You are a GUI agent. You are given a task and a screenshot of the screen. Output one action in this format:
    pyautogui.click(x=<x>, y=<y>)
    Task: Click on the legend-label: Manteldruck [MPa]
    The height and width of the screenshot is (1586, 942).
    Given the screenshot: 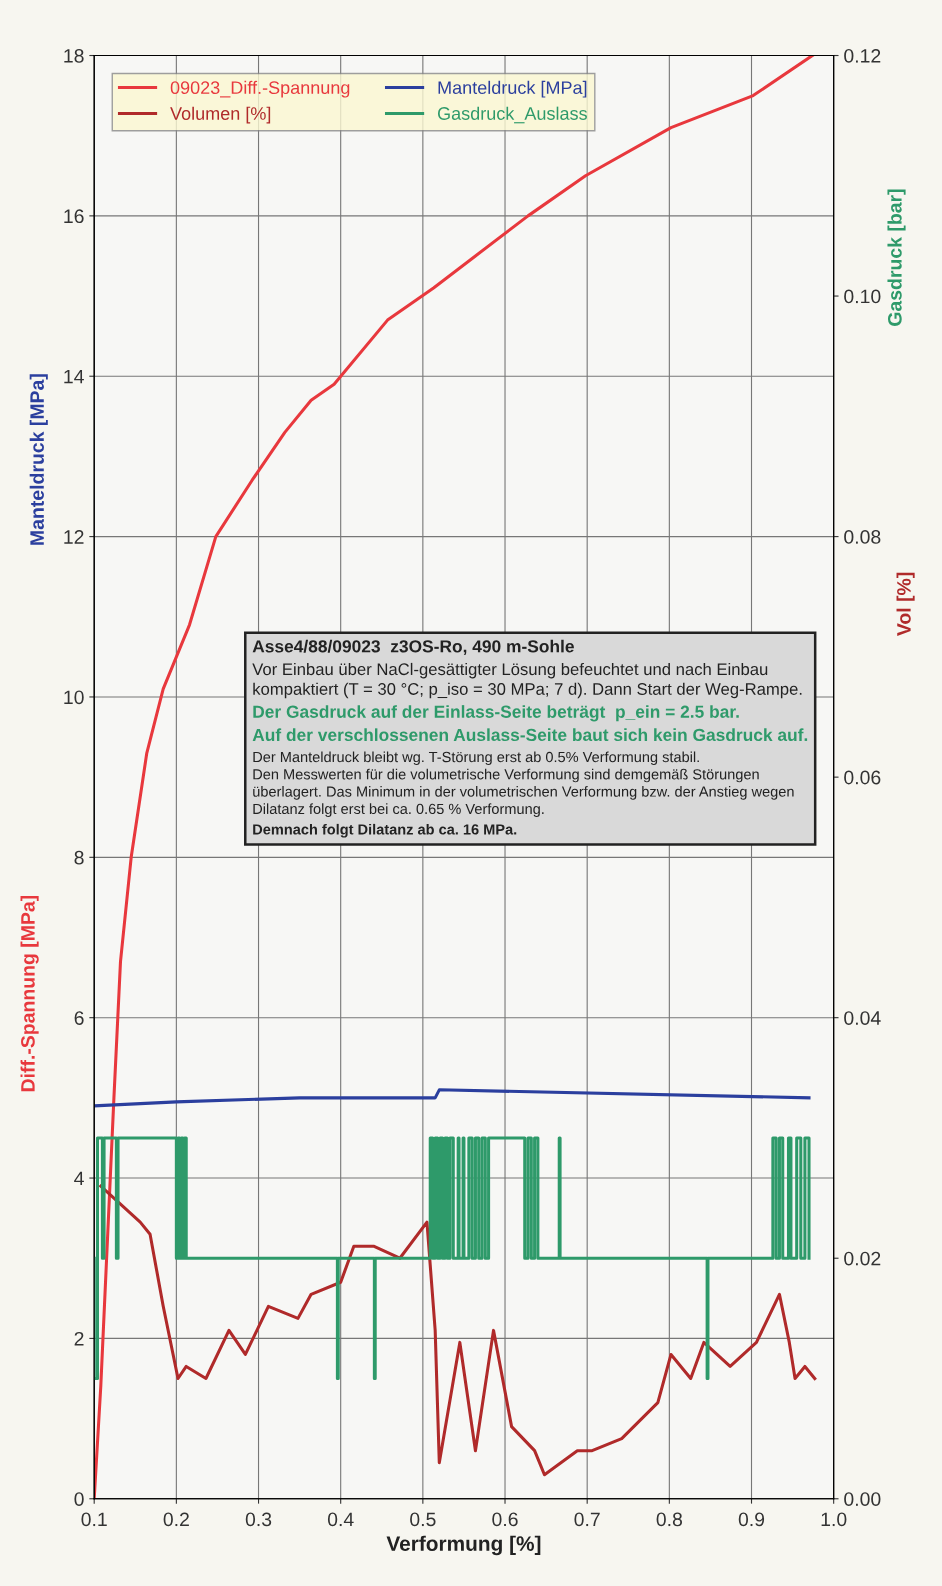 What is the action you would take?
    pyautogui.click(x=512, y=89)
    